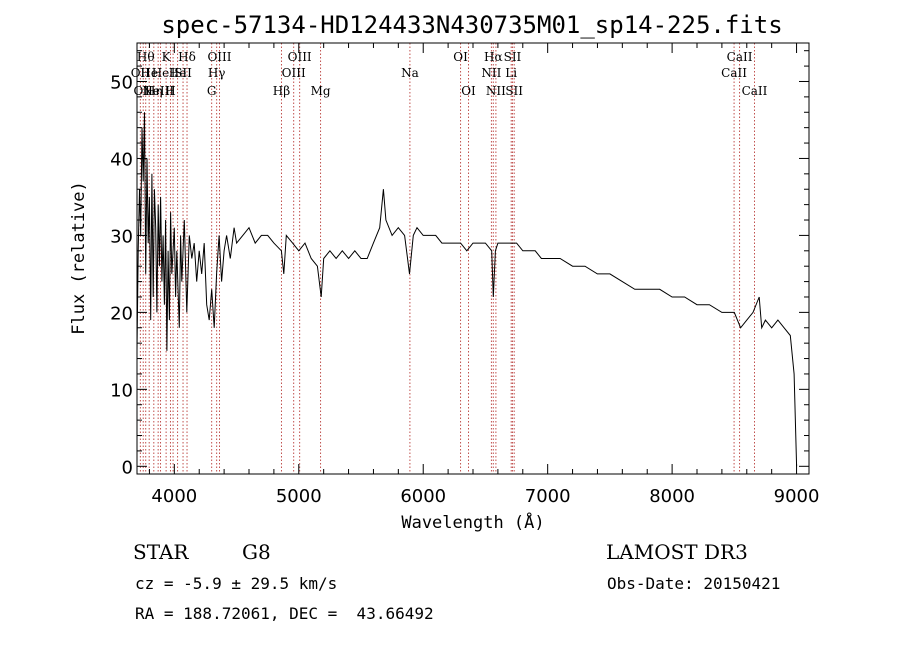  Describe the element at coordinates (217, 73) in the screenshot. I see `line-label-hγ: Hγ` at that location.